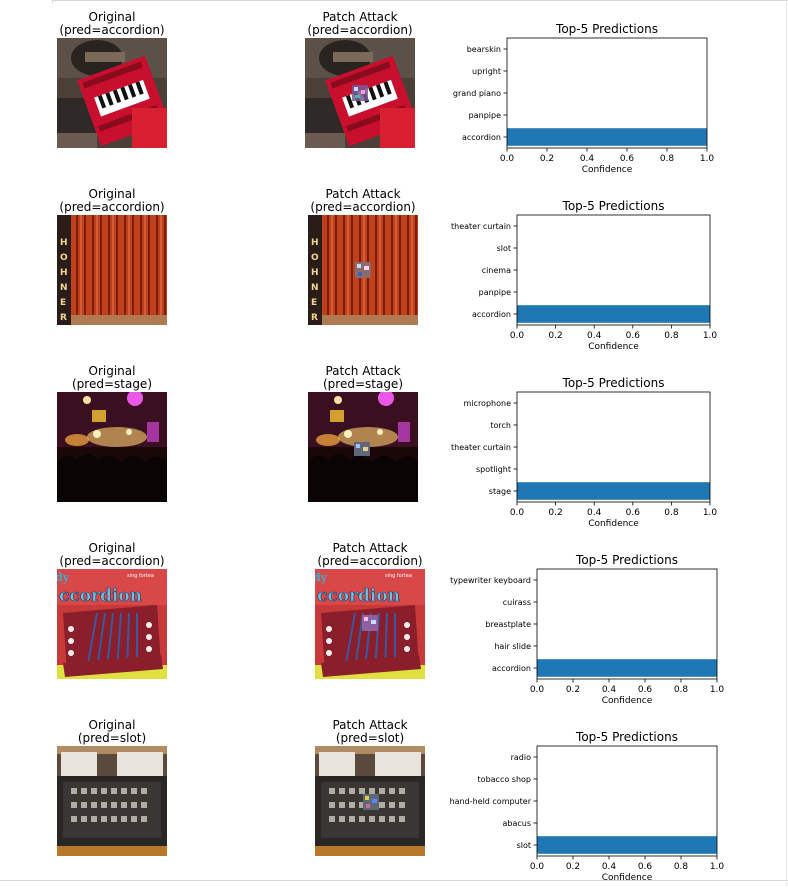 The image size is (788, 891). Describe the element at coordinates (485, 115) in the screenshot. I see `y-tick-label: panpipe` at that location.